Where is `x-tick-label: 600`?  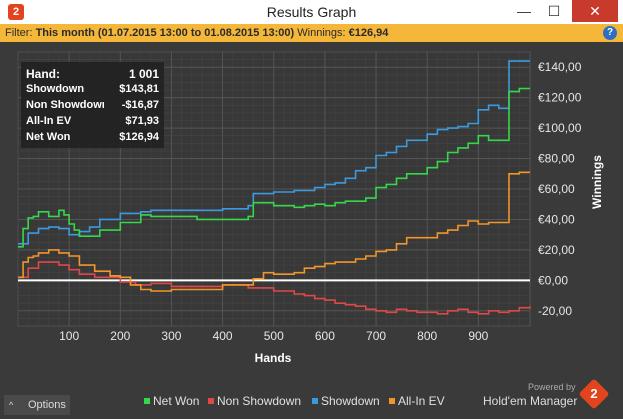
x-tick-label: 600 is located at coordinates (325, 336).